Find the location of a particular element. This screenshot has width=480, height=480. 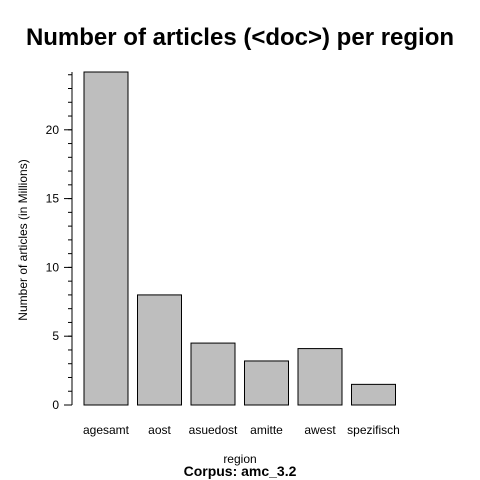

bar-aost is located at coordinates (159, 350).